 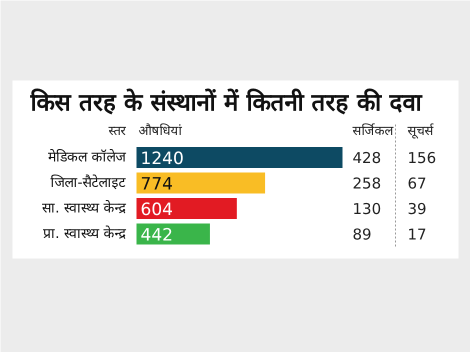 I want to click on data-label: 604, so click(x=156, y=210).